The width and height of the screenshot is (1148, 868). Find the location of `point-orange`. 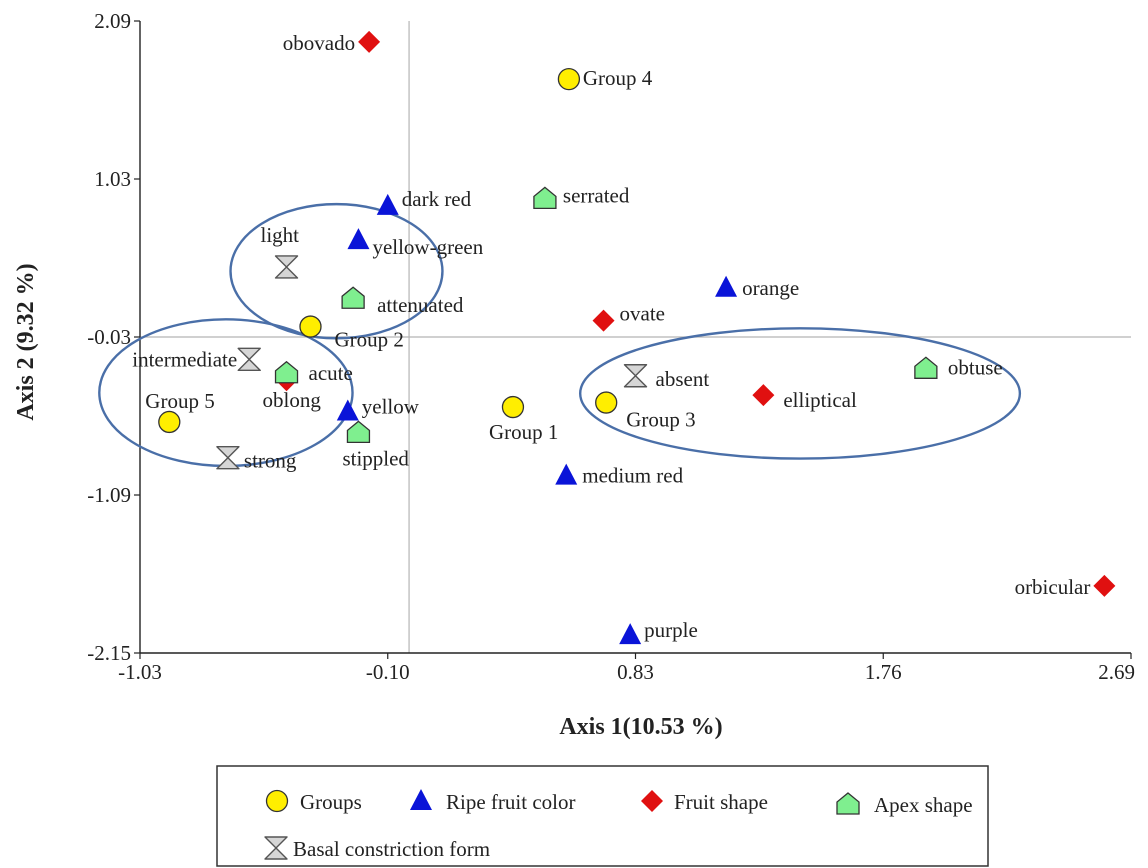

point-orange is located at coordinates (726, 286).